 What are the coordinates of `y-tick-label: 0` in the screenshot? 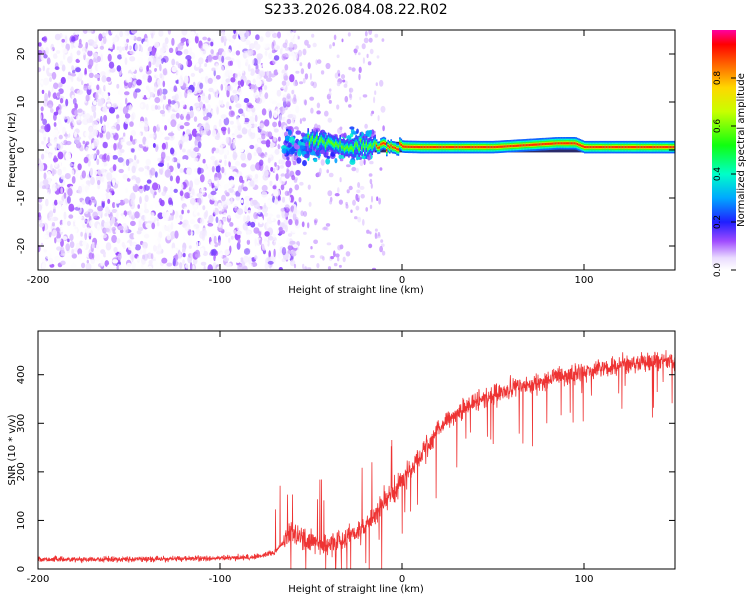 It's located at (21, 150).